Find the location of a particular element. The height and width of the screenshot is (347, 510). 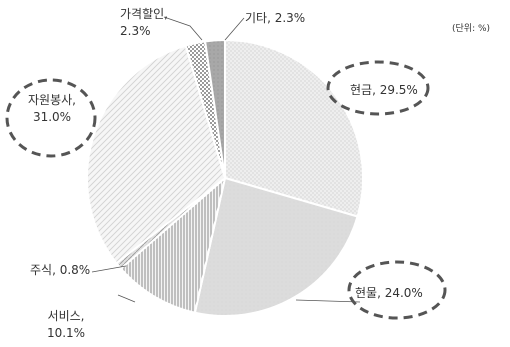

slice-other is located at coordinates (214, 108).